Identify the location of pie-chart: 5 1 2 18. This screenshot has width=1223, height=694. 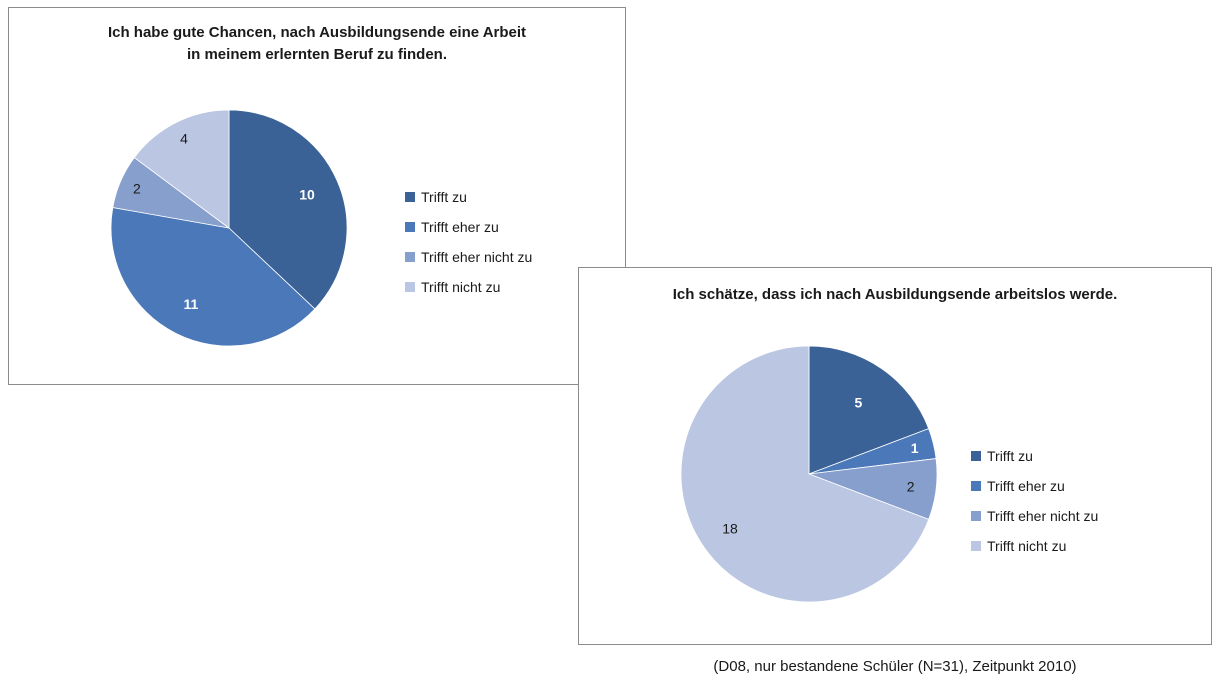
(809, 474).